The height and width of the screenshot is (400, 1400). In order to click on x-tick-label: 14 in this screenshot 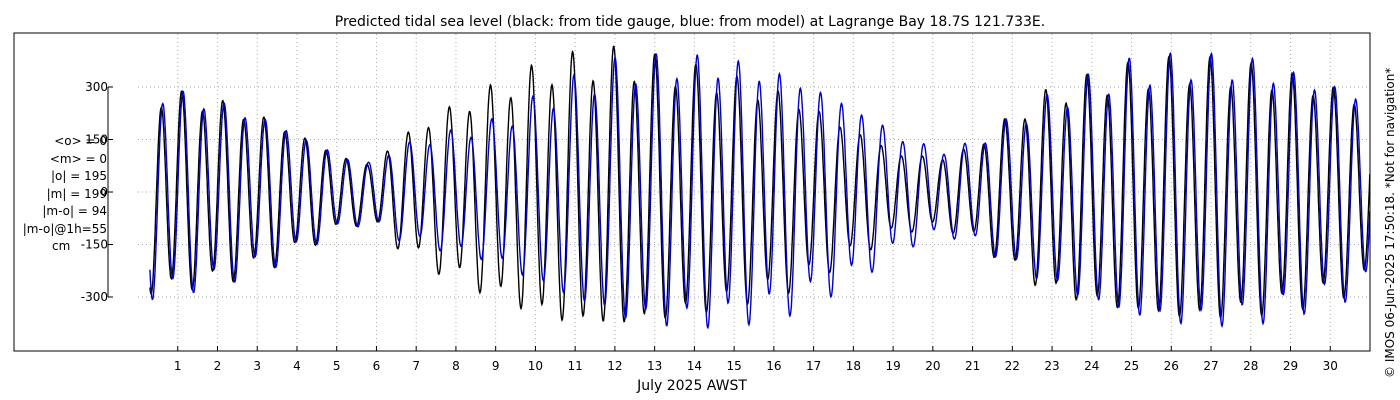, I will do `click(694, 366)`.